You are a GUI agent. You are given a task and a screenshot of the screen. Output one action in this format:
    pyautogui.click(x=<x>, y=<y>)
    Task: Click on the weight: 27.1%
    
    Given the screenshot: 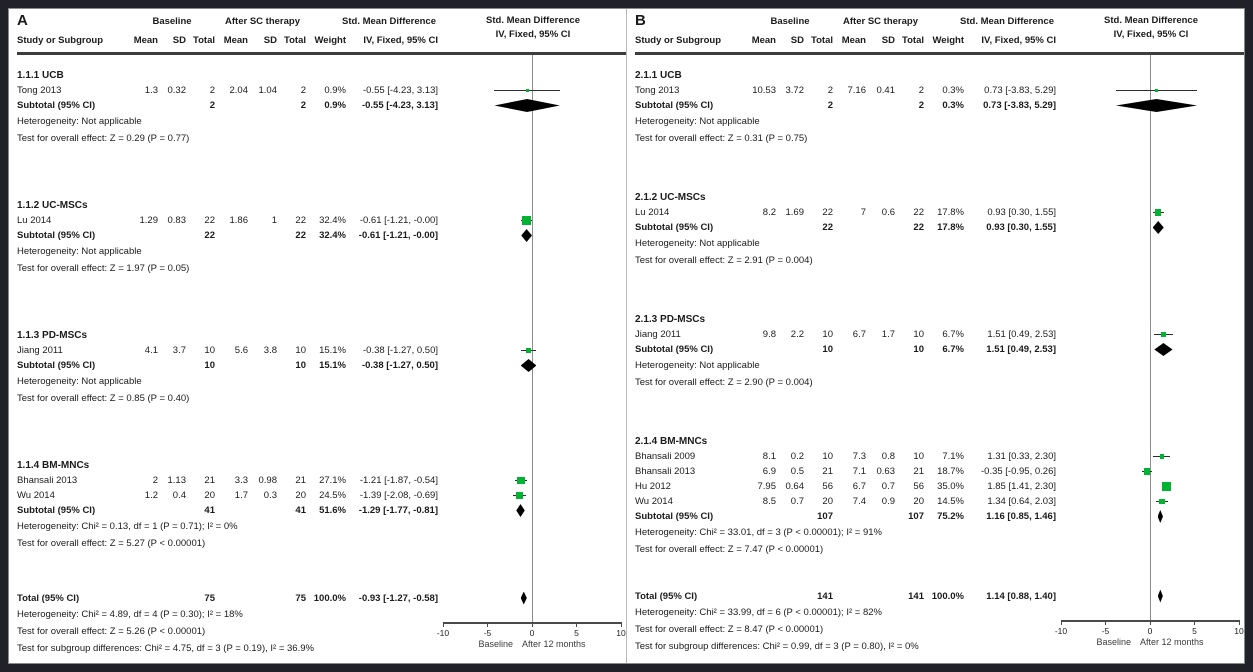 What is the action you would take?
    pyautogui.click(x=332, y=480)
    